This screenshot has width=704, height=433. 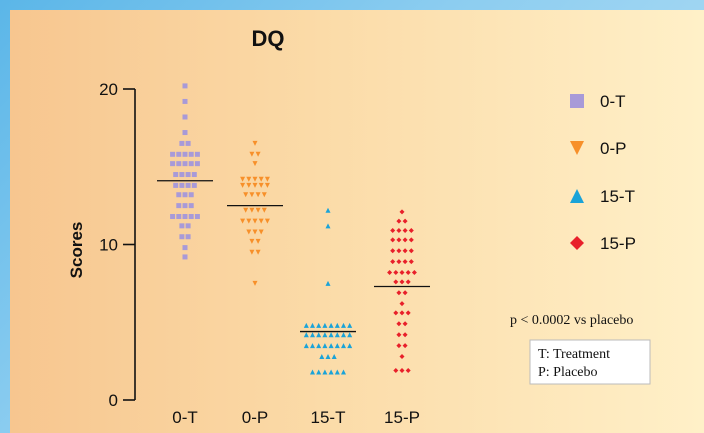 What do you see at coordinates (568, 372) in the screenshot?
I see `key-placebo: P: Placebo` at bounding box center [568, 372].